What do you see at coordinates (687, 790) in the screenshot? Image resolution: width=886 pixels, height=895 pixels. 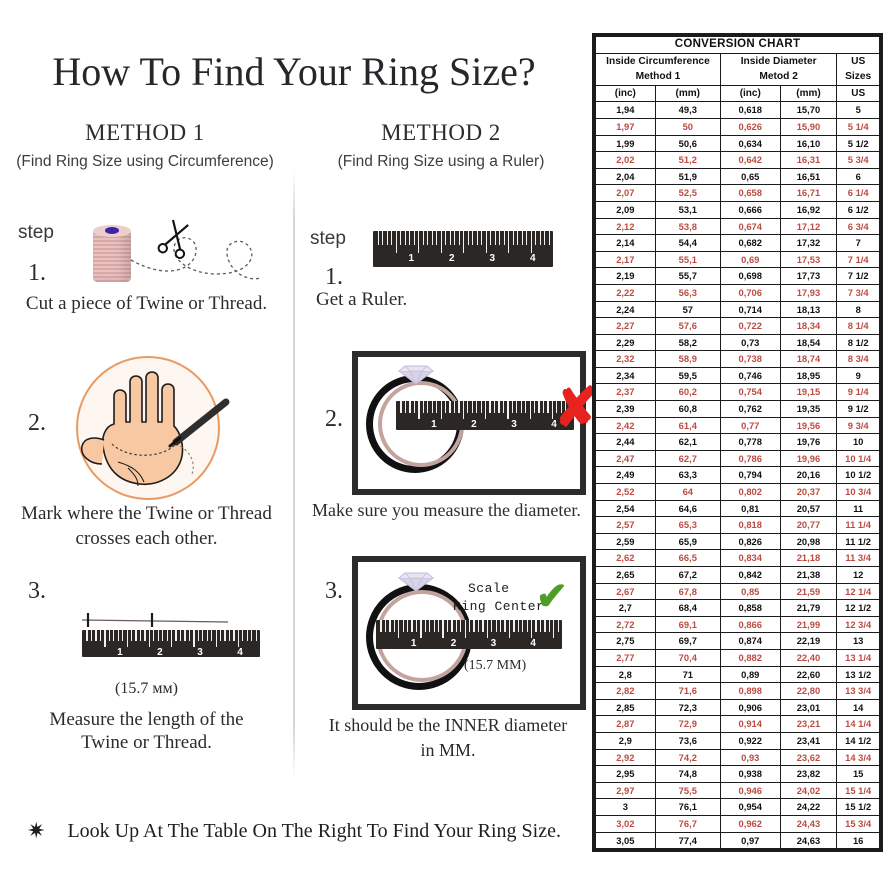 I see `table-cell: 75,5` at bounding box center [687, 790].